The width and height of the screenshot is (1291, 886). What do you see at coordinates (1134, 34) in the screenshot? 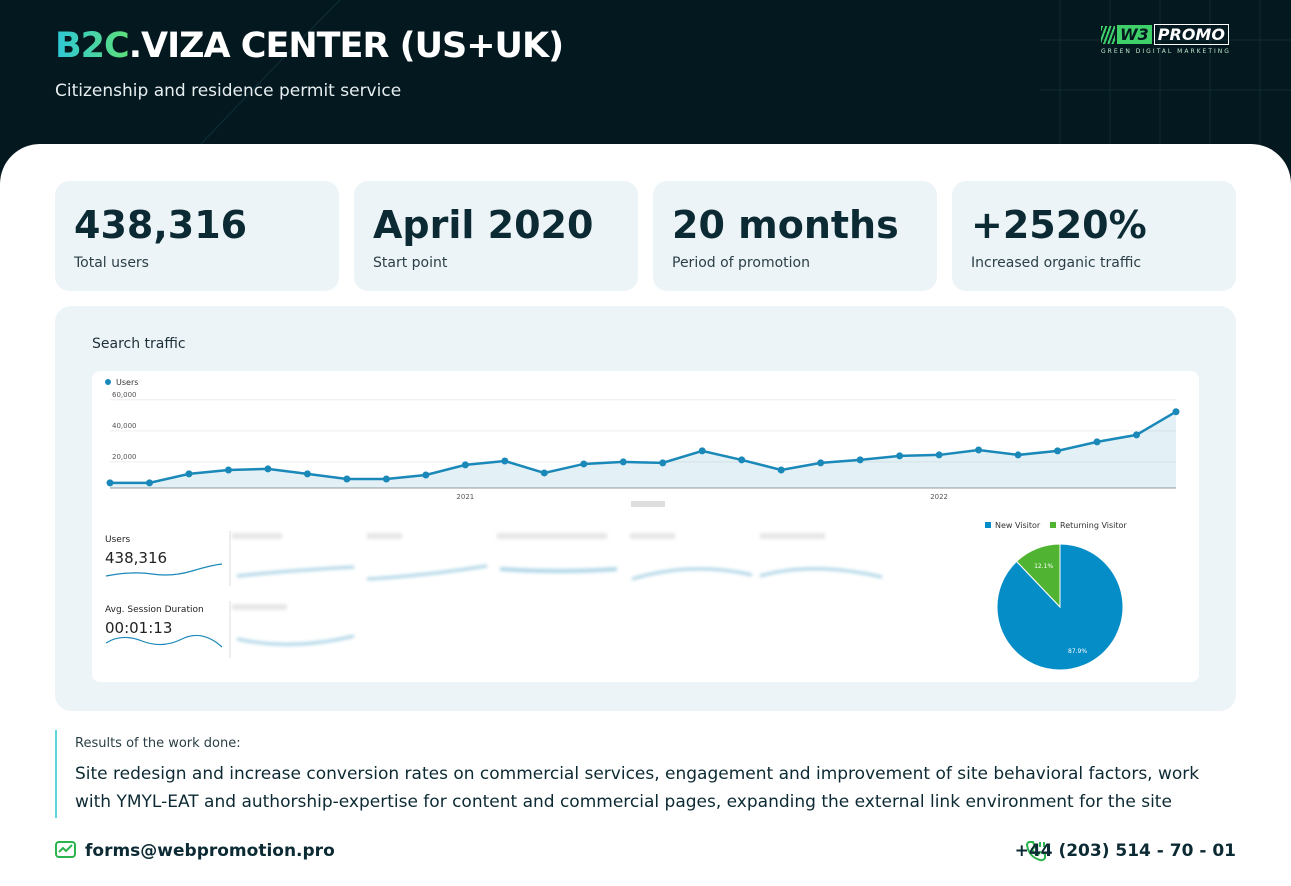
I see `logo-mark: W3` at bounding box center [1134, 34].